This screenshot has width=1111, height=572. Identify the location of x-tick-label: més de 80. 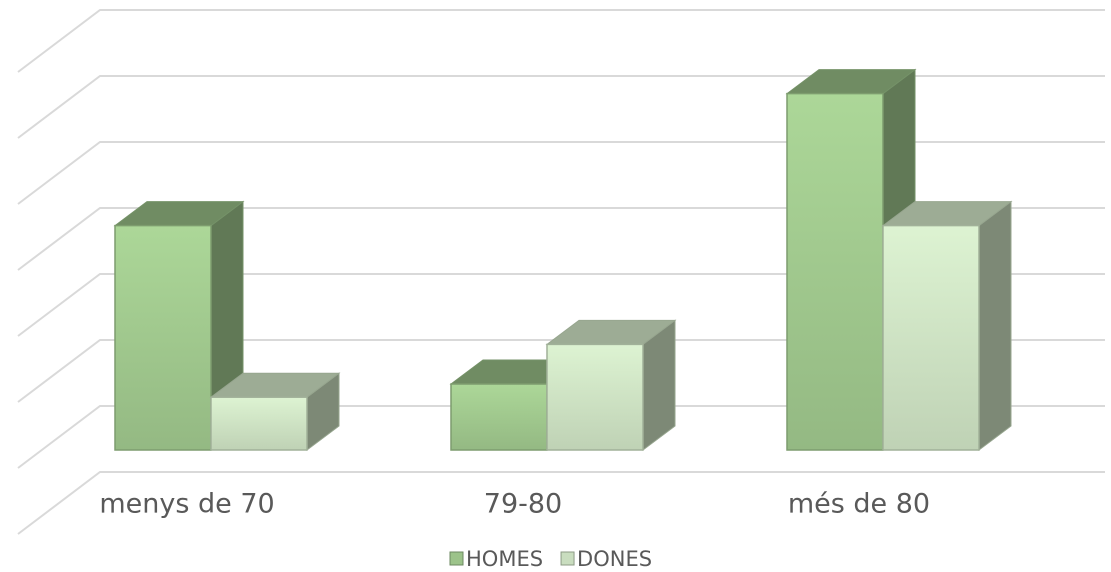
(859, 504).